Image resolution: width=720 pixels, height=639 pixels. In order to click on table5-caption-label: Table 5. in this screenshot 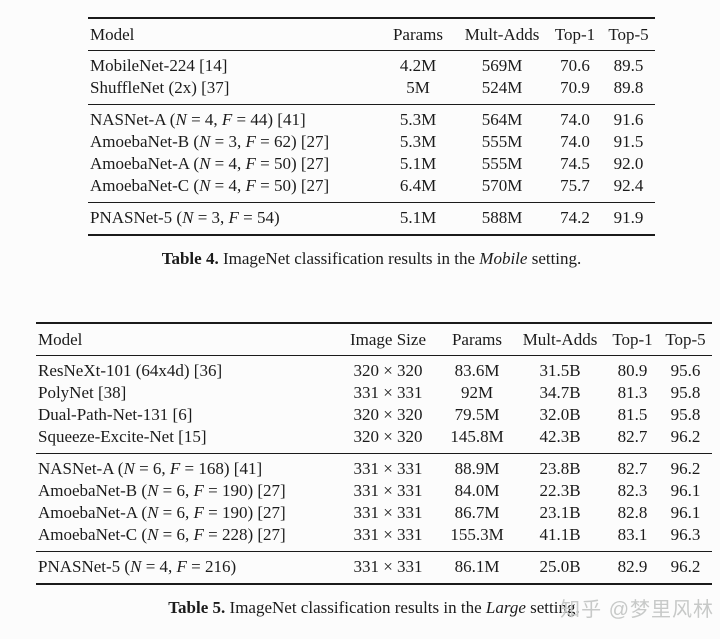, I will do `click(197, 607)`.